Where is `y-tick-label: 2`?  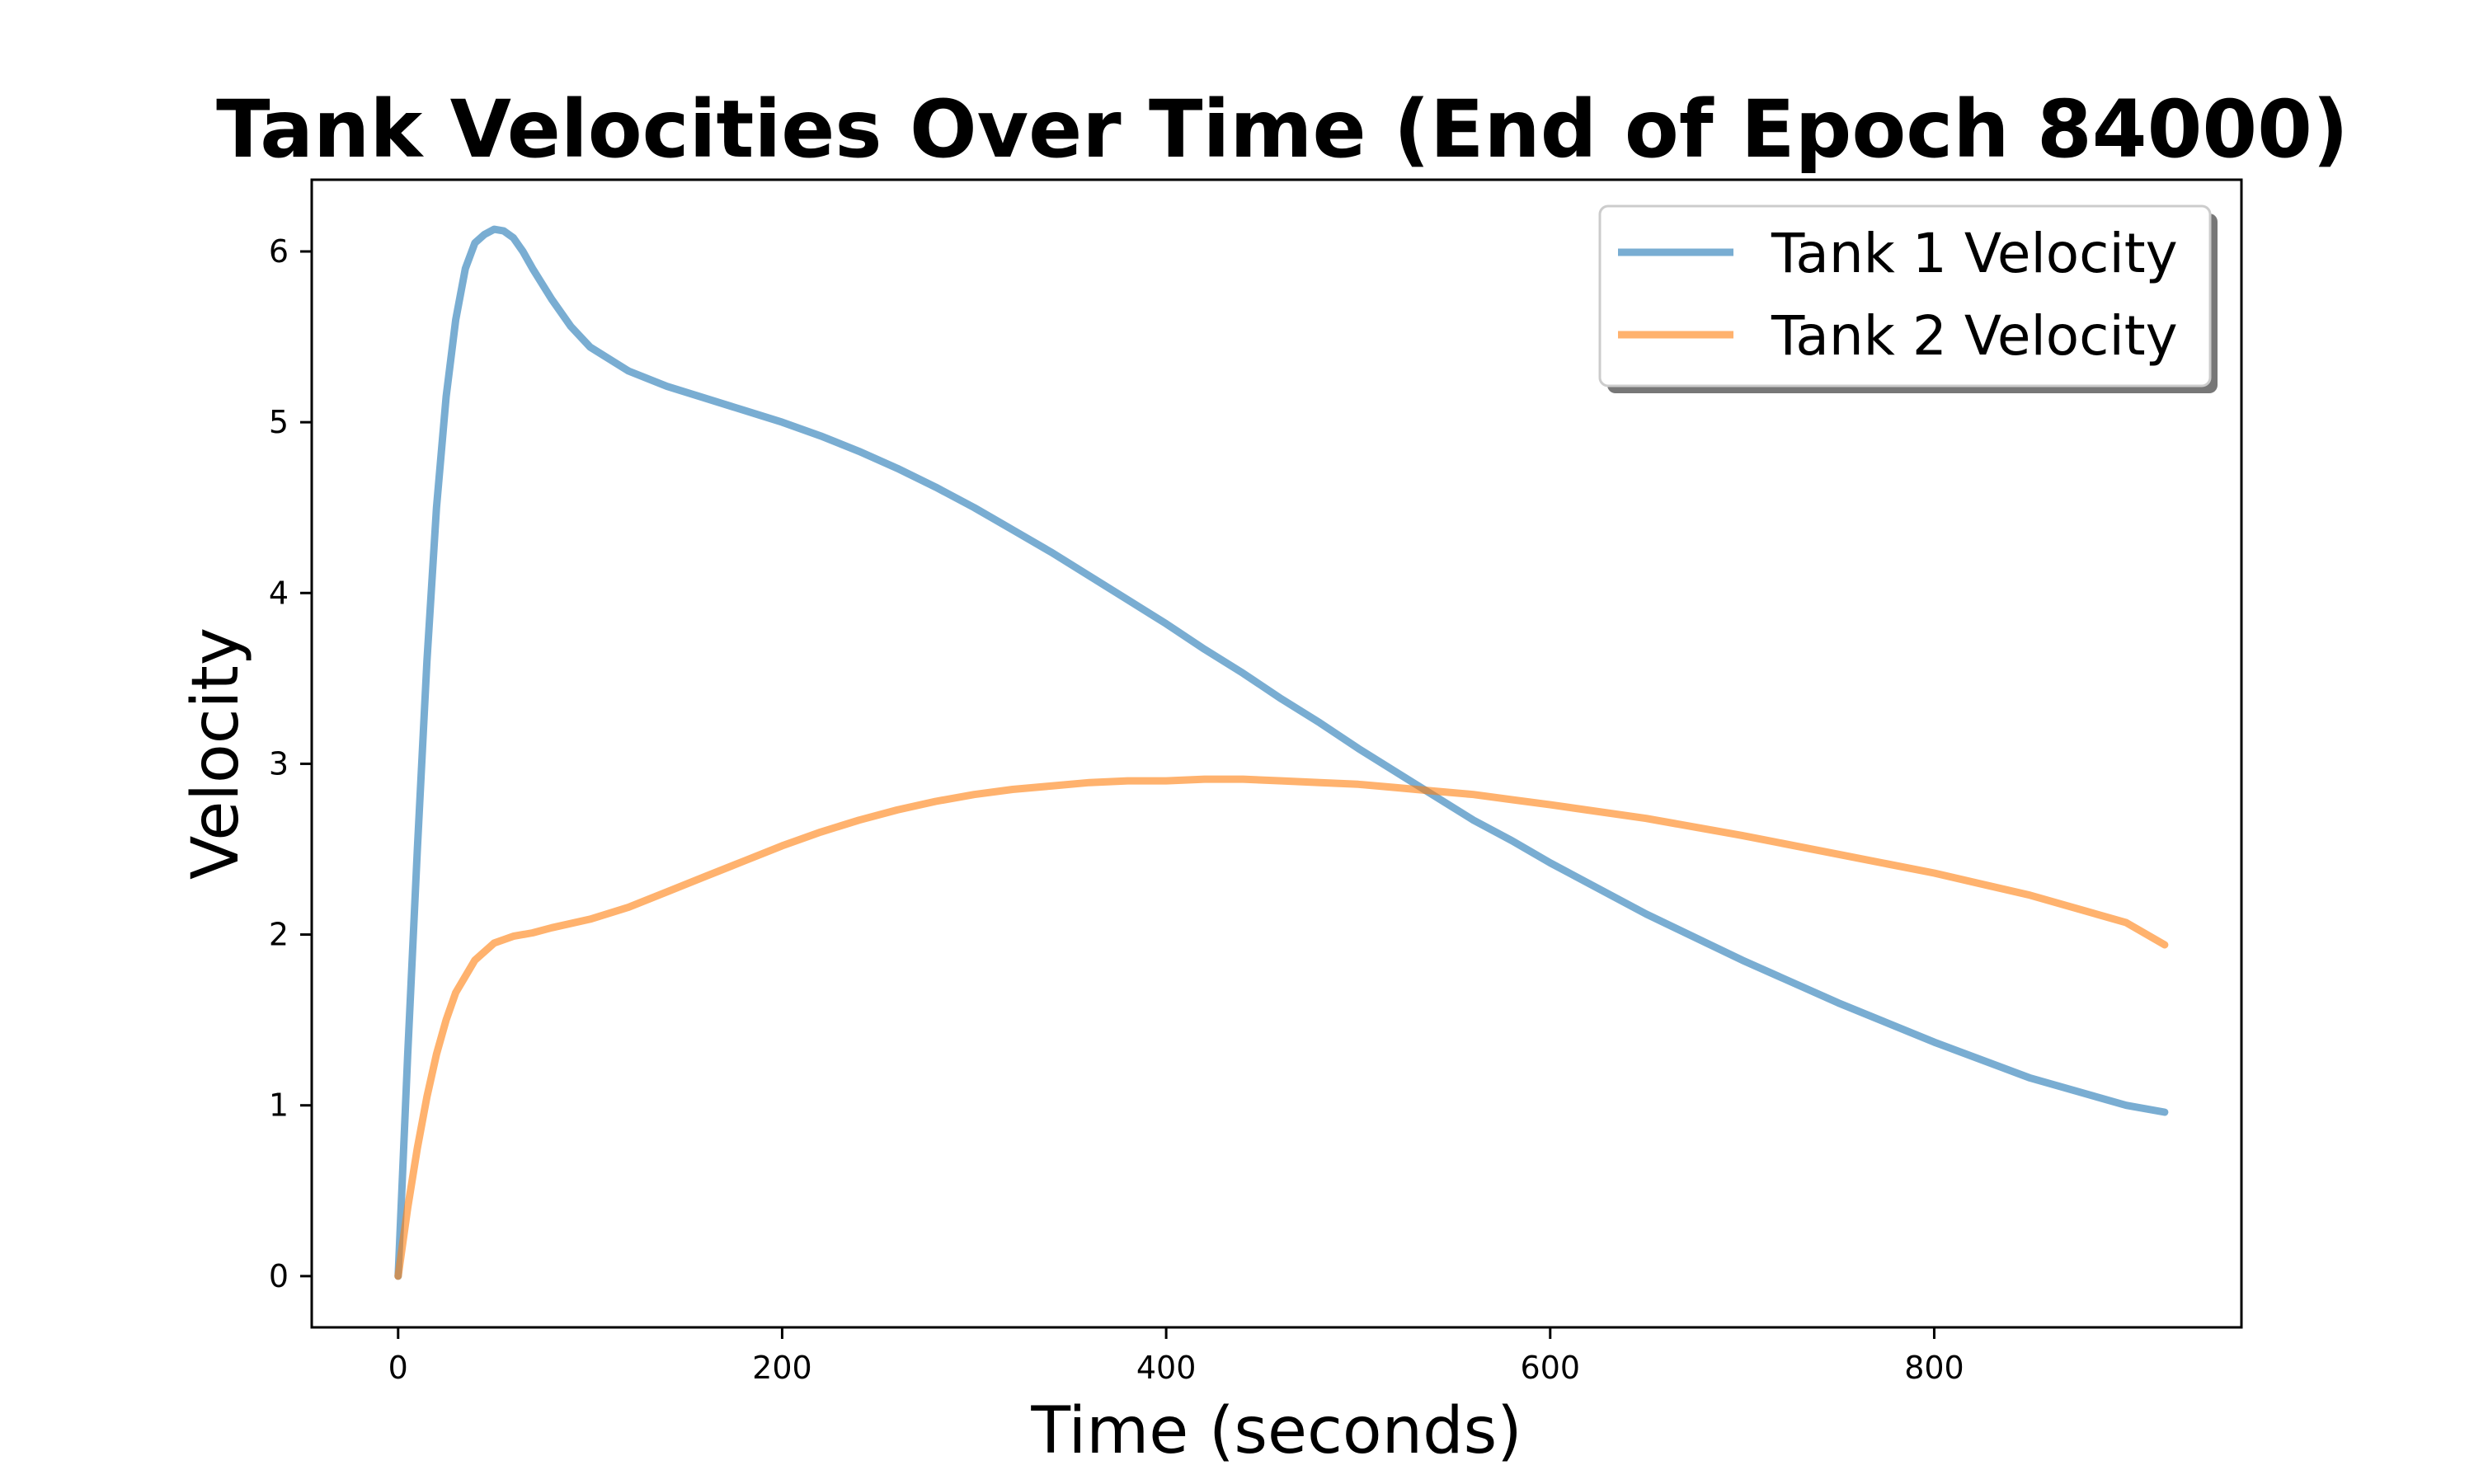
y-tick-label: 2 is located at coordinates (279, 935).